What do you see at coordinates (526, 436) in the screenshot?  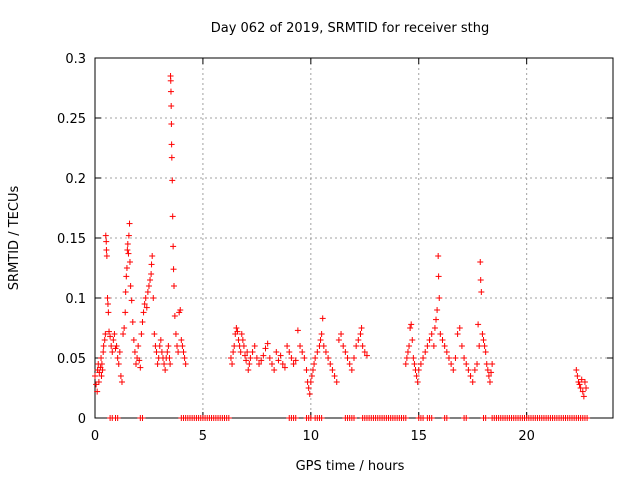 I see `x-tick-label: 20` at bounding box center [526, 436].